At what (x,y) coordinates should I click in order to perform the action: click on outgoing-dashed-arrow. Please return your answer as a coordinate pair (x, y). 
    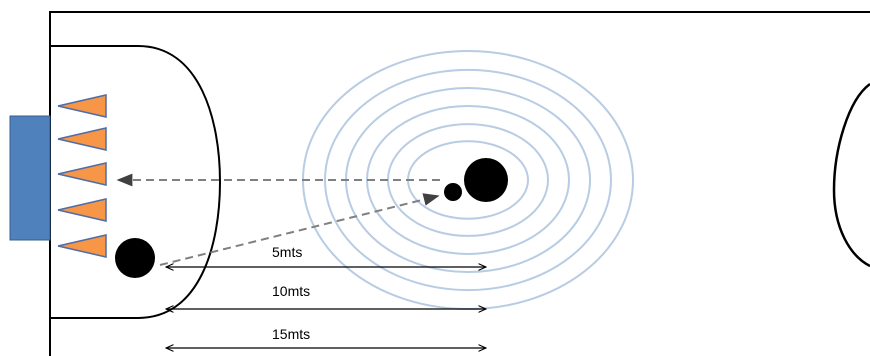
    Looking at the image, I should click on (299, 229).